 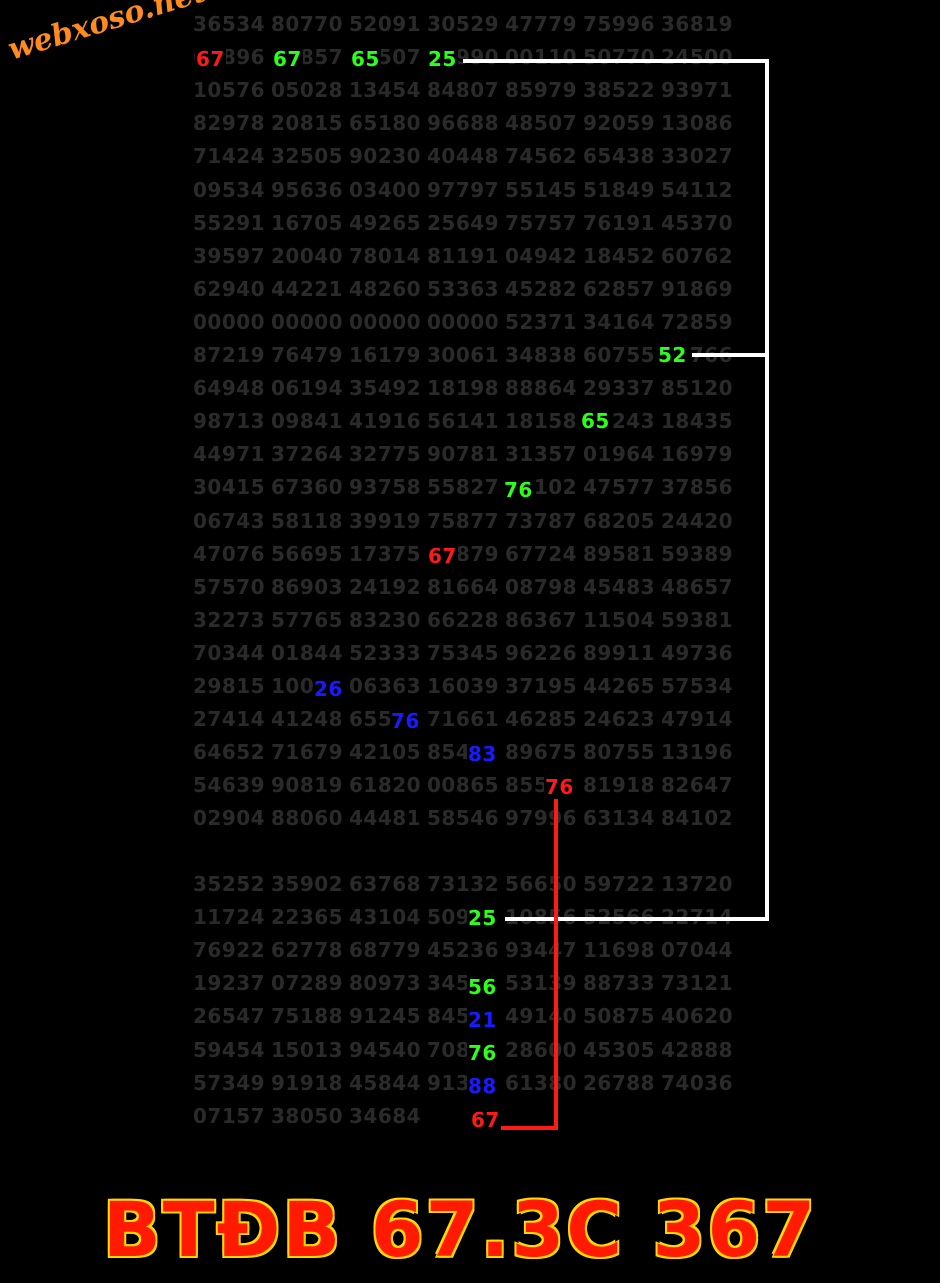 I want to click on grid-cell: 39597, so click(x=229, y=255).